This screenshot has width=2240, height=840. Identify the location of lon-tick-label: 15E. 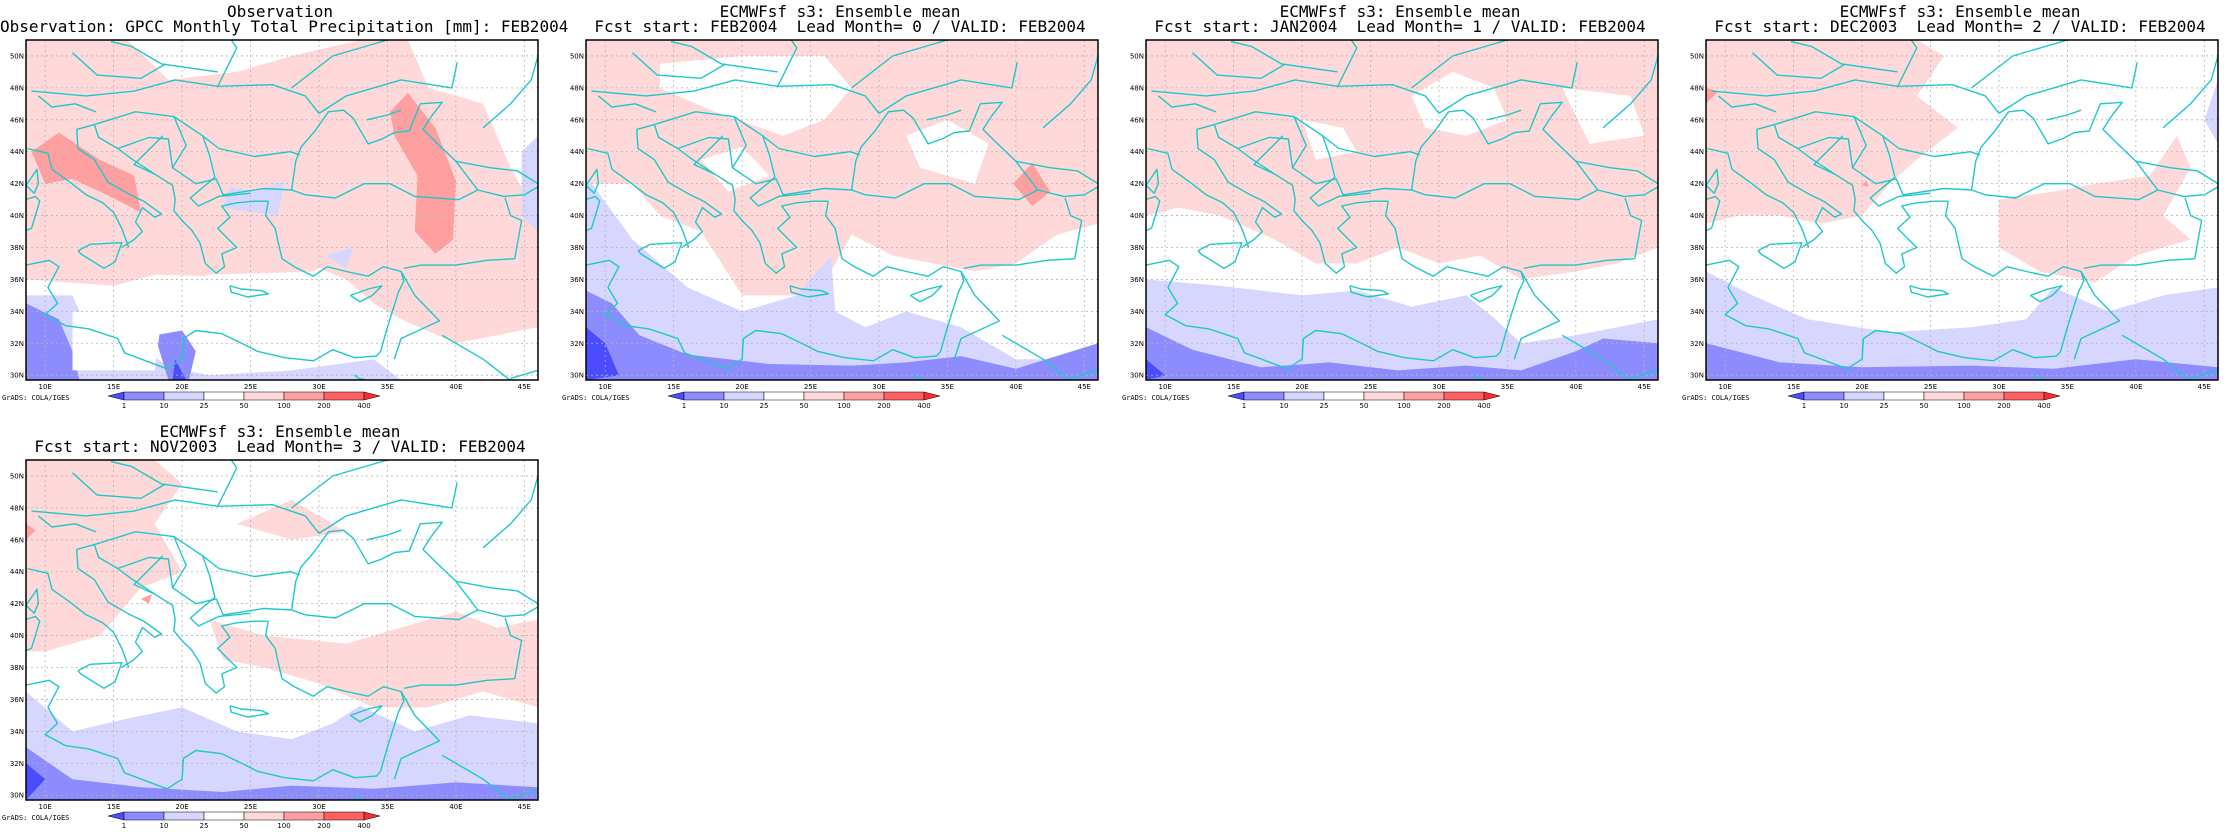
(113, 387).